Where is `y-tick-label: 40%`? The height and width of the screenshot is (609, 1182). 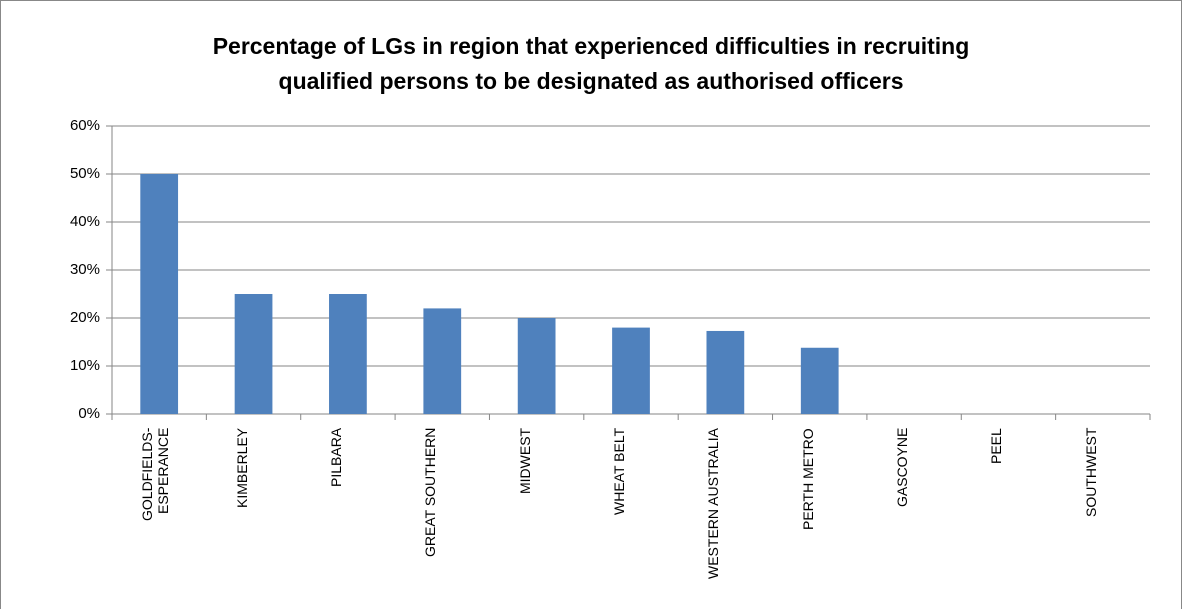
y-tick-label: 40% is located at coordinates (85, 221).